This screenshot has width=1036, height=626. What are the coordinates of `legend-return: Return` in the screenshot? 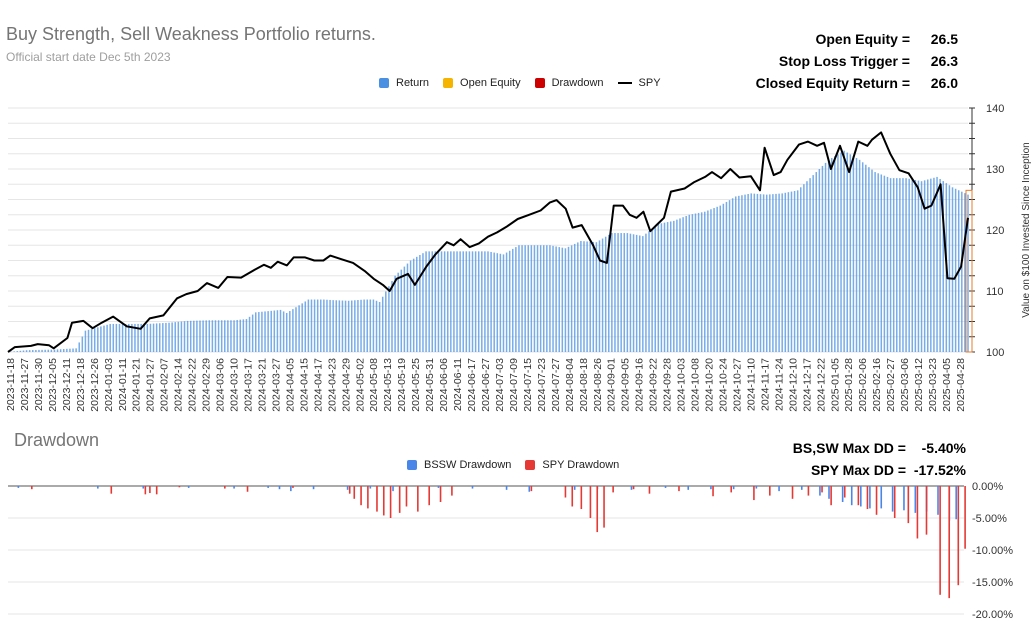 It's located at (404, 83).